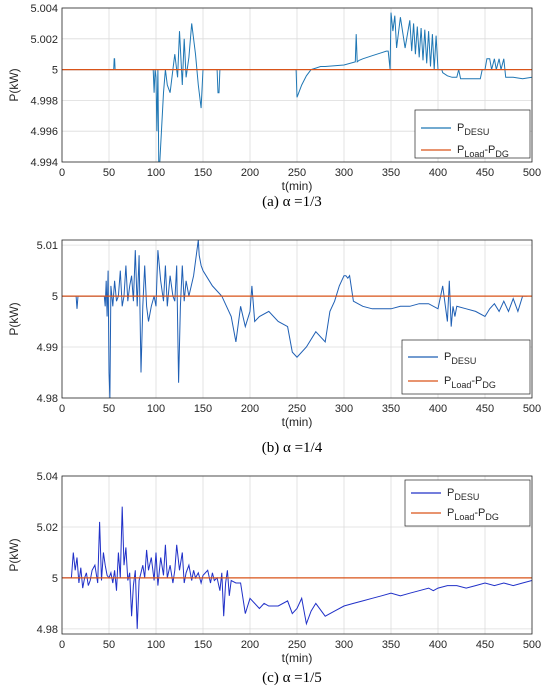  Describe the element at coordinates (47, 348) in the screenshot. I see `y-tick-label: 4.99` at that location.